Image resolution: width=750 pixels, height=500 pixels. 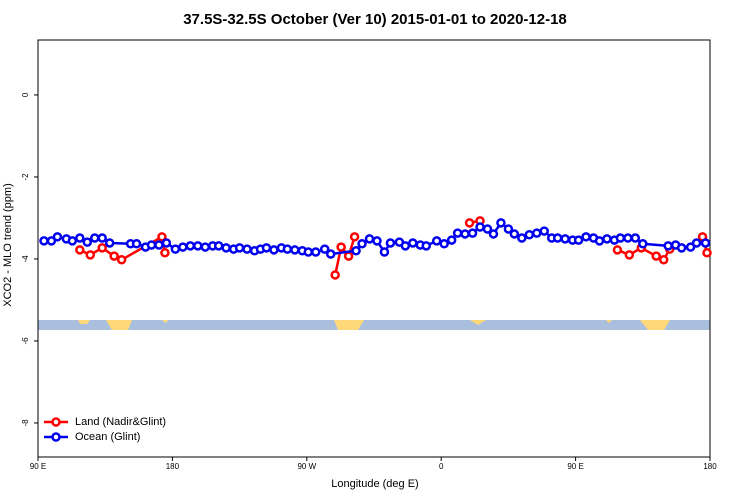 I want to click on y-tick-label: -4, so click(x=25, y=259).